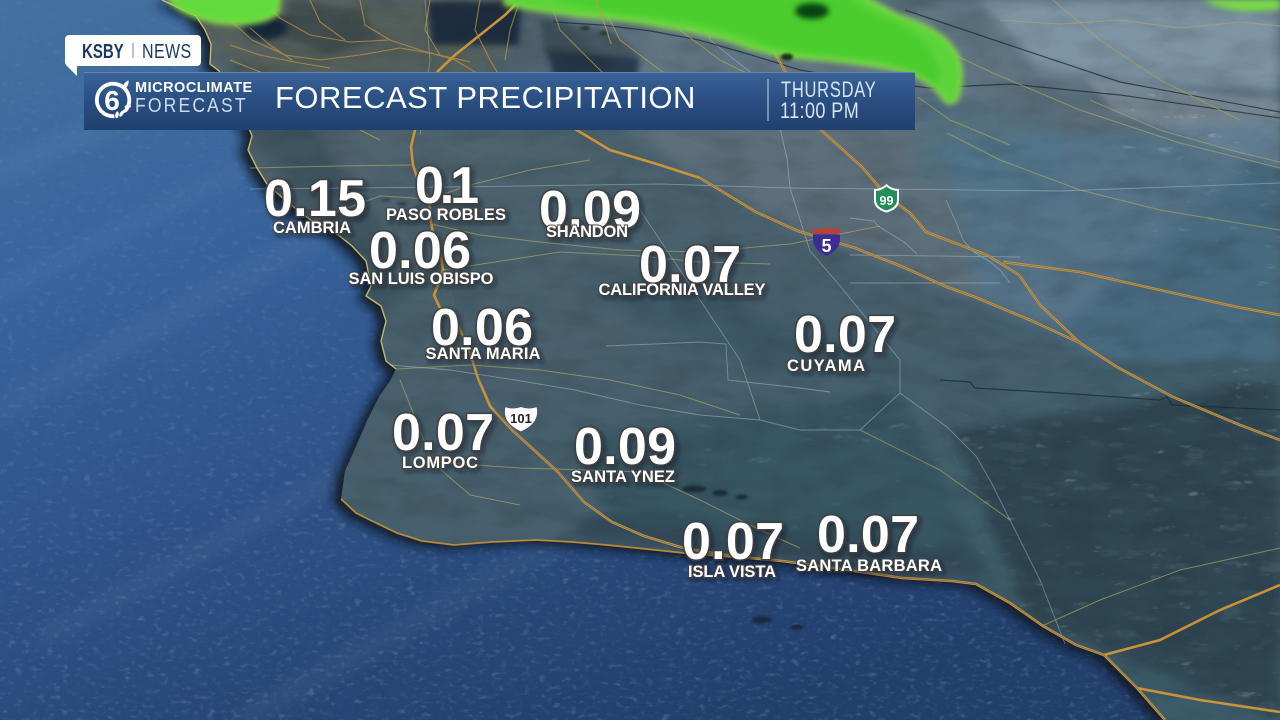 The image size is (1280, 720). Describe the element at coordinates (483, 354) in the screenshot. I see `svg-text: SANTA MARIA` at that location.